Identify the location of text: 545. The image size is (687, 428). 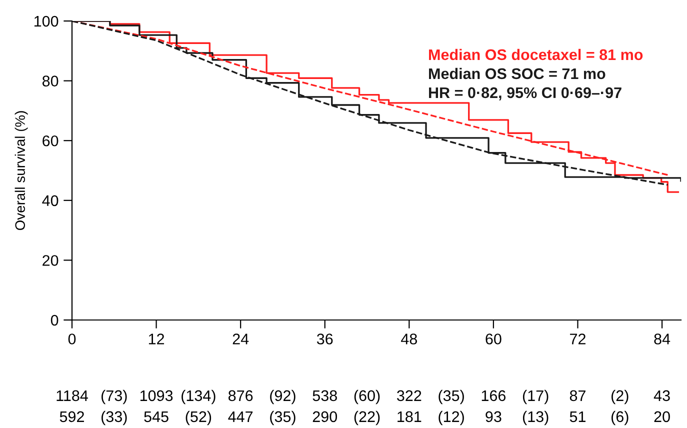
(156, 416).